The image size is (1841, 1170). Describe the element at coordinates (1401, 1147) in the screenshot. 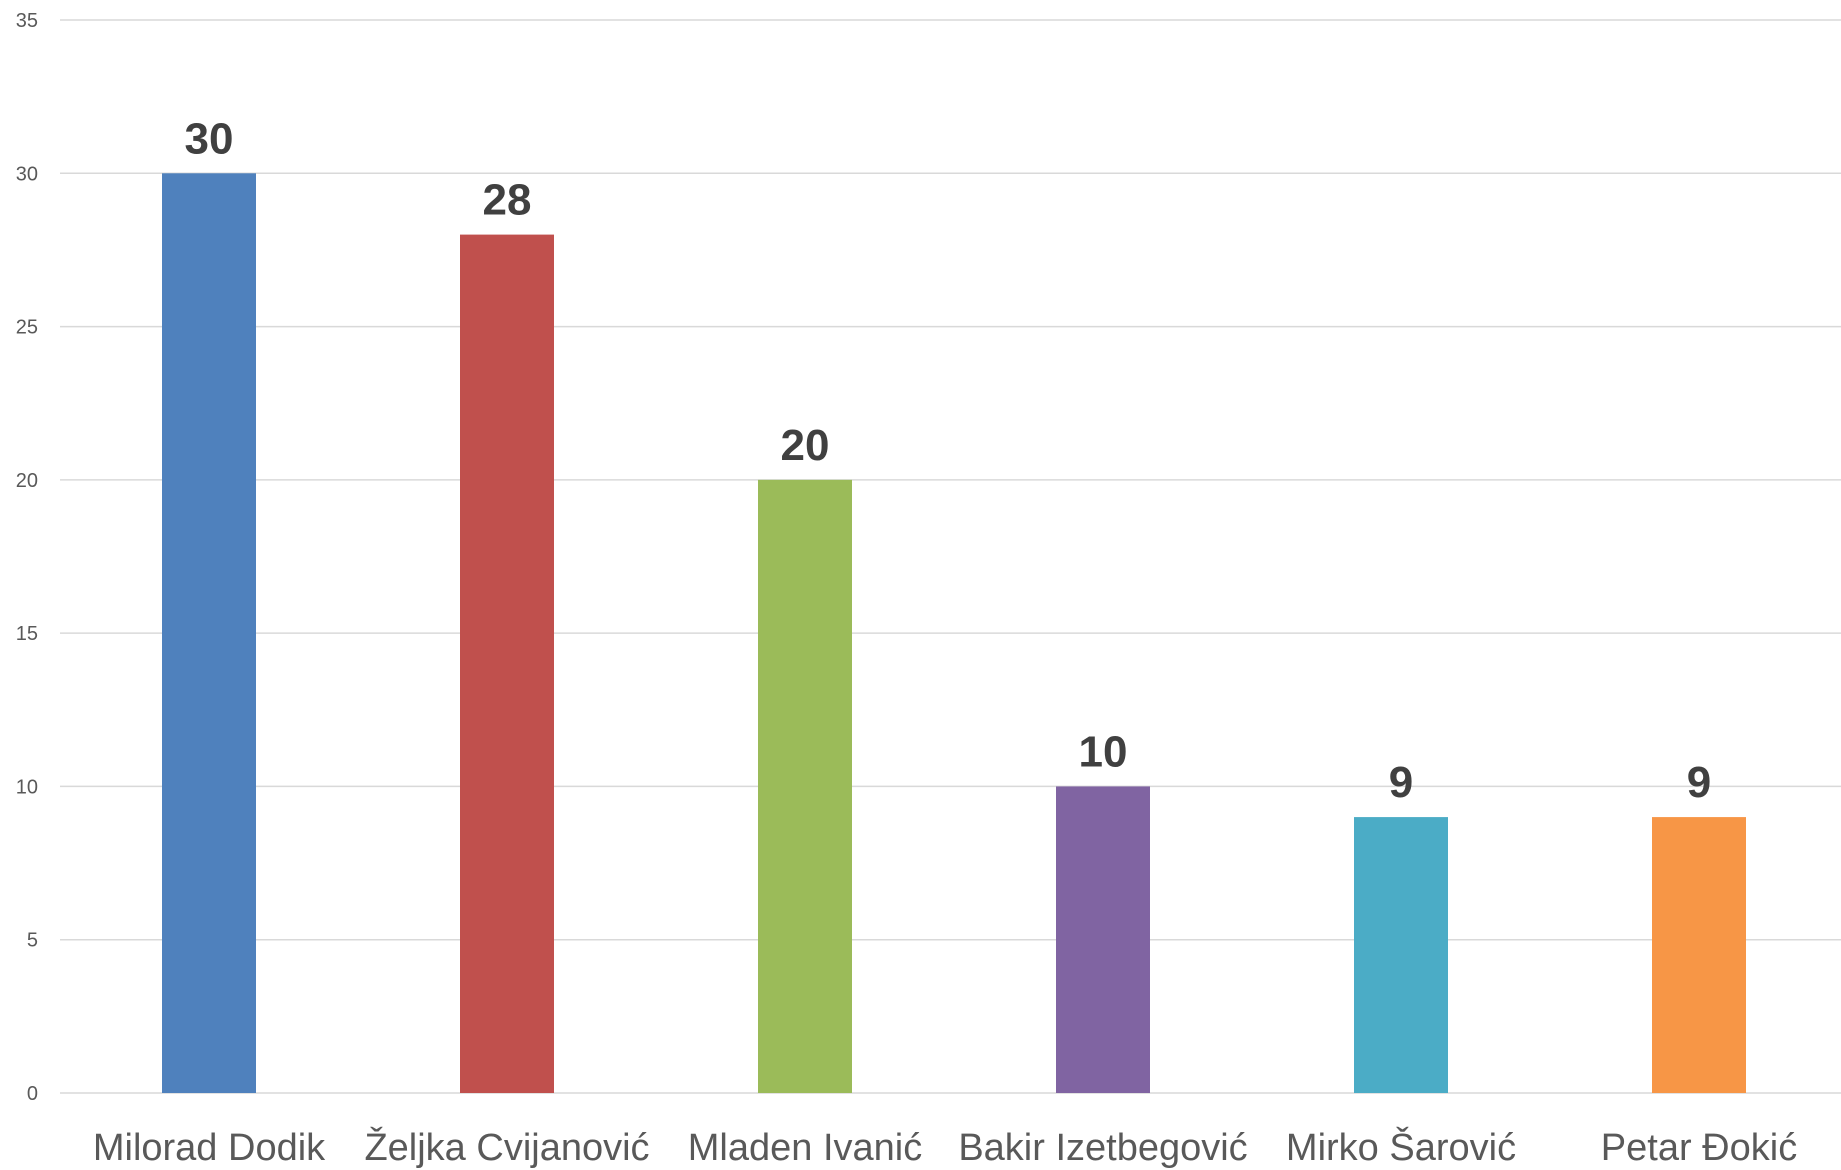

I see `category-label: Mirko Šarović` at that location.